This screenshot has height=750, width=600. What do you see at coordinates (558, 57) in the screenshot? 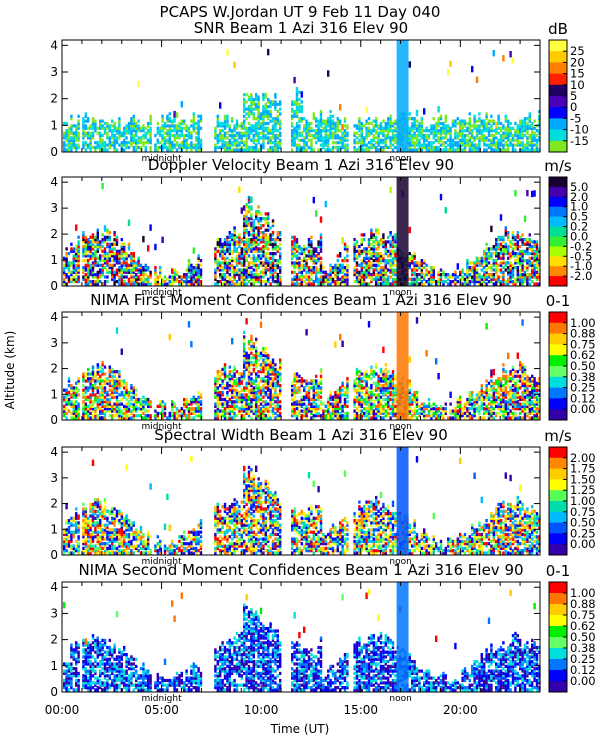
I see `colorbar-segment` at bounding box center [558, 57].